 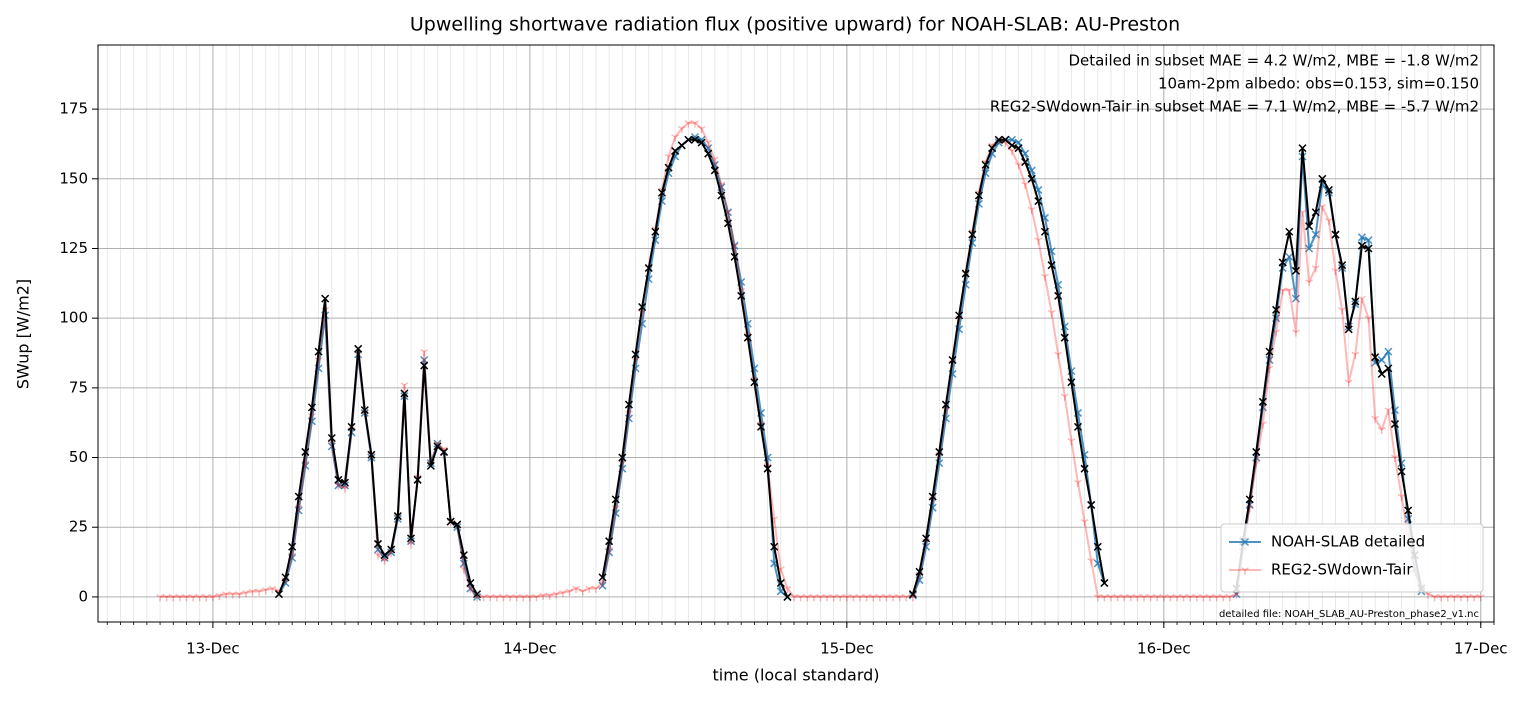 I want to click on legend-box, so click(x=1352, y=558).